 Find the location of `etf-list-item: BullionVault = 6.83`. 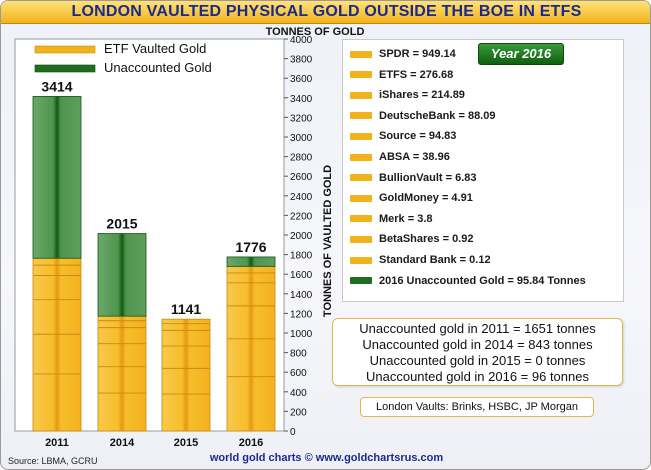

etf-list-item: BullionVault = 6.83 is located at coordinates (413, 178).